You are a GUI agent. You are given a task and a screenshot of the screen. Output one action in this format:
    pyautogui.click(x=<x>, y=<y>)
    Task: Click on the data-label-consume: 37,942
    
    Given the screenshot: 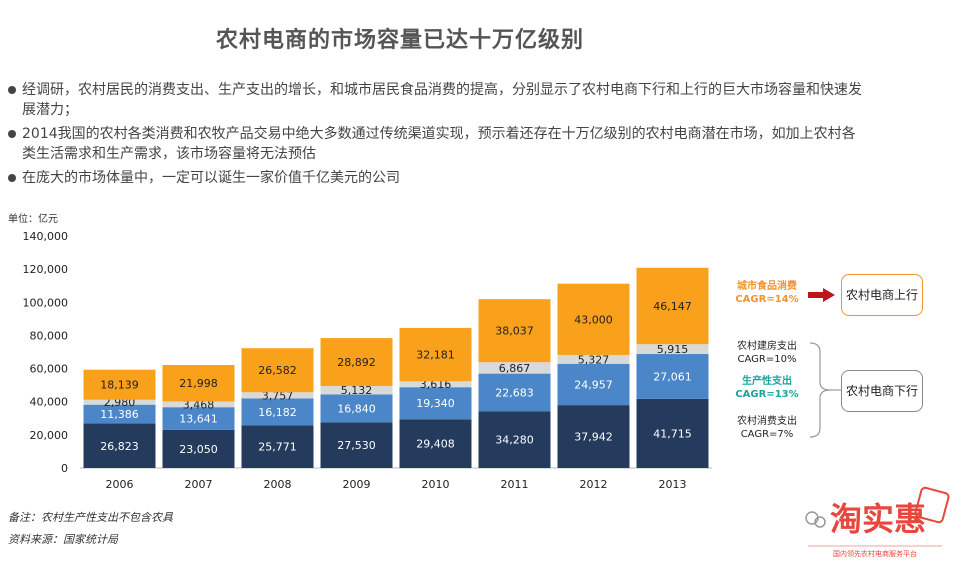 What is the action you would take?
    pyautogui.click(x=593, y=437)
    